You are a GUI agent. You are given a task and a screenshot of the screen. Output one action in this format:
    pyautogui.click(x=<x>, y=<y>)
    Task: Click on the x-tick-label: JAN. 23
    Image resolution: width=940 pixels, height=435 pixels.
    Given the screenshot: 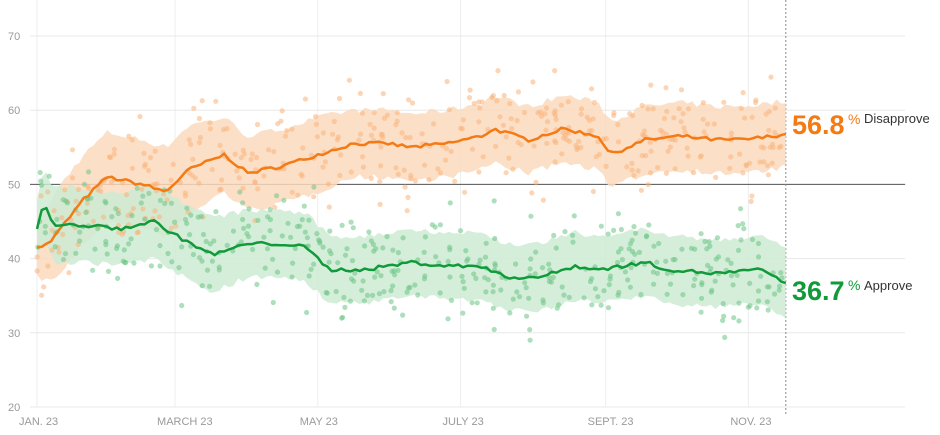 What is the action you would take?
    pyautogui.click(x=38, y=422)
    